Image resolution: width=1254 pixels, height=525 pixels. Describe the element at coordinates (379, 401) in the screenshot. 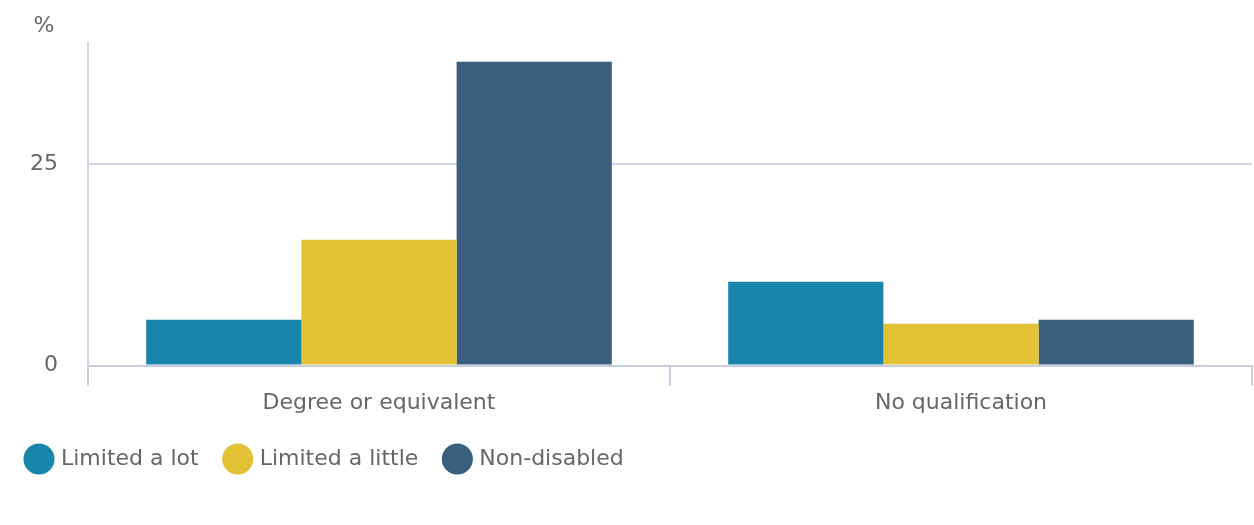

I see `x-tick-label: Degree or equivalent` at that location.